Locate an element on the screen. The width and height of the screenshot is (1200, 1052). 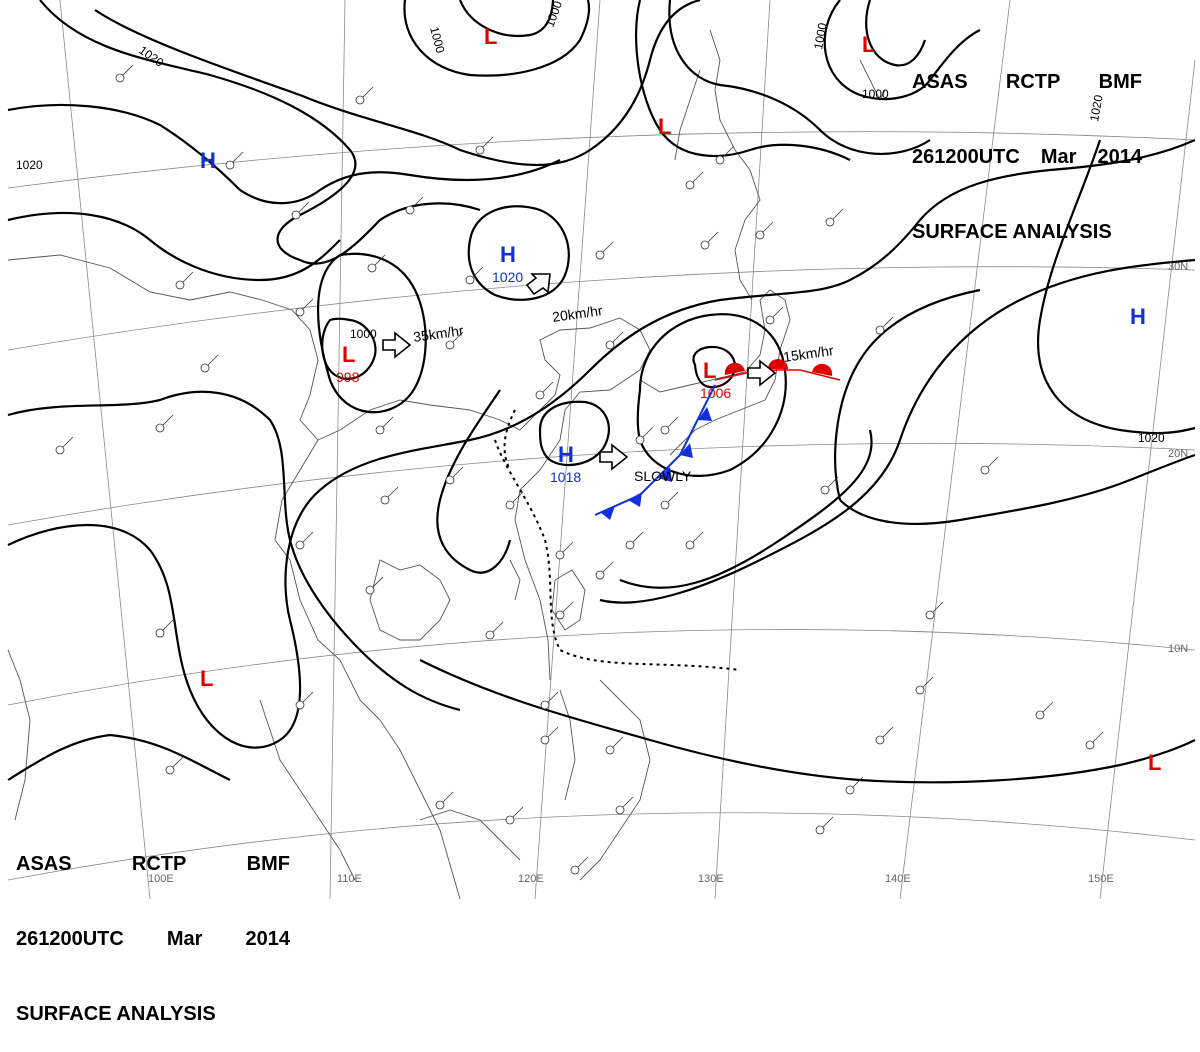
lat-label: 20N is located at coordinates (1178, 454).